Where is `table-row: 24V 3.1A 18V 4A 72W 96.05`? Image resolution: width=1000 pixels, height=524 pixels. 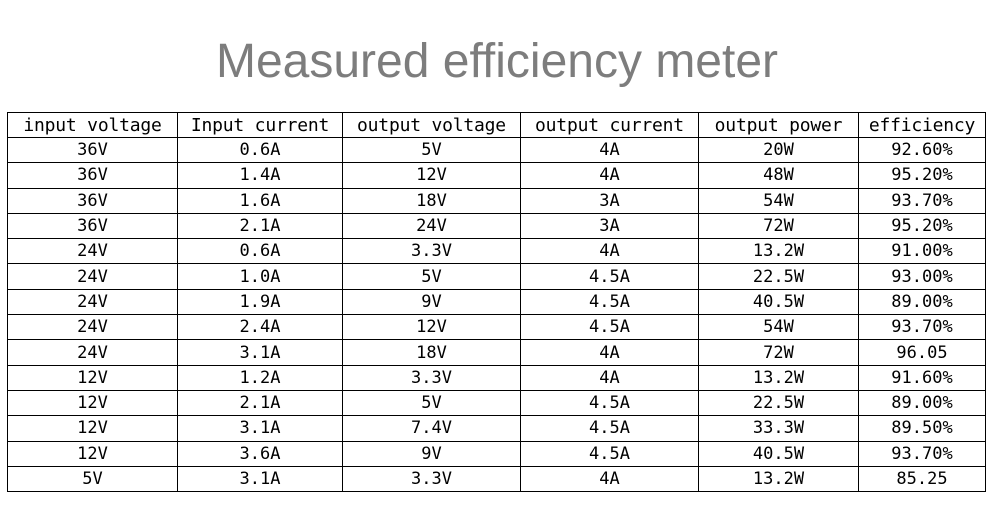
table-row: 24V 3.1A 18V 4A 72W 96.05 is located at coordinates (496, 352).